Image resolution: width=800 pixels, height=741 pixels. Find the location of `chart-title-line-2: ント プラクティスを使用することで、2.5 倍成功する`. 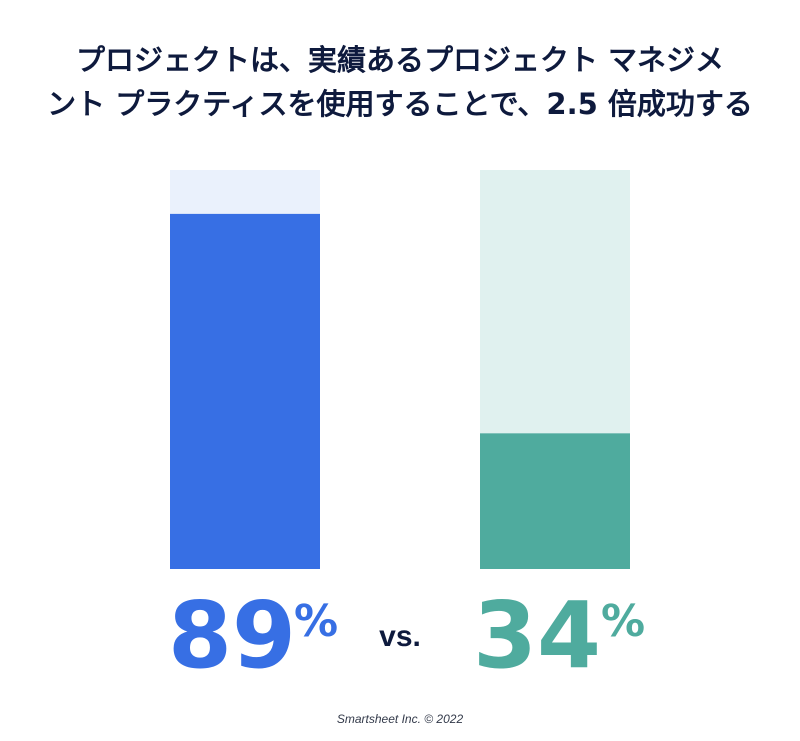

chart-title-line-2: ント プラクティスを使用することで、2.5 倍成功する is located at coordinates (400, 104).